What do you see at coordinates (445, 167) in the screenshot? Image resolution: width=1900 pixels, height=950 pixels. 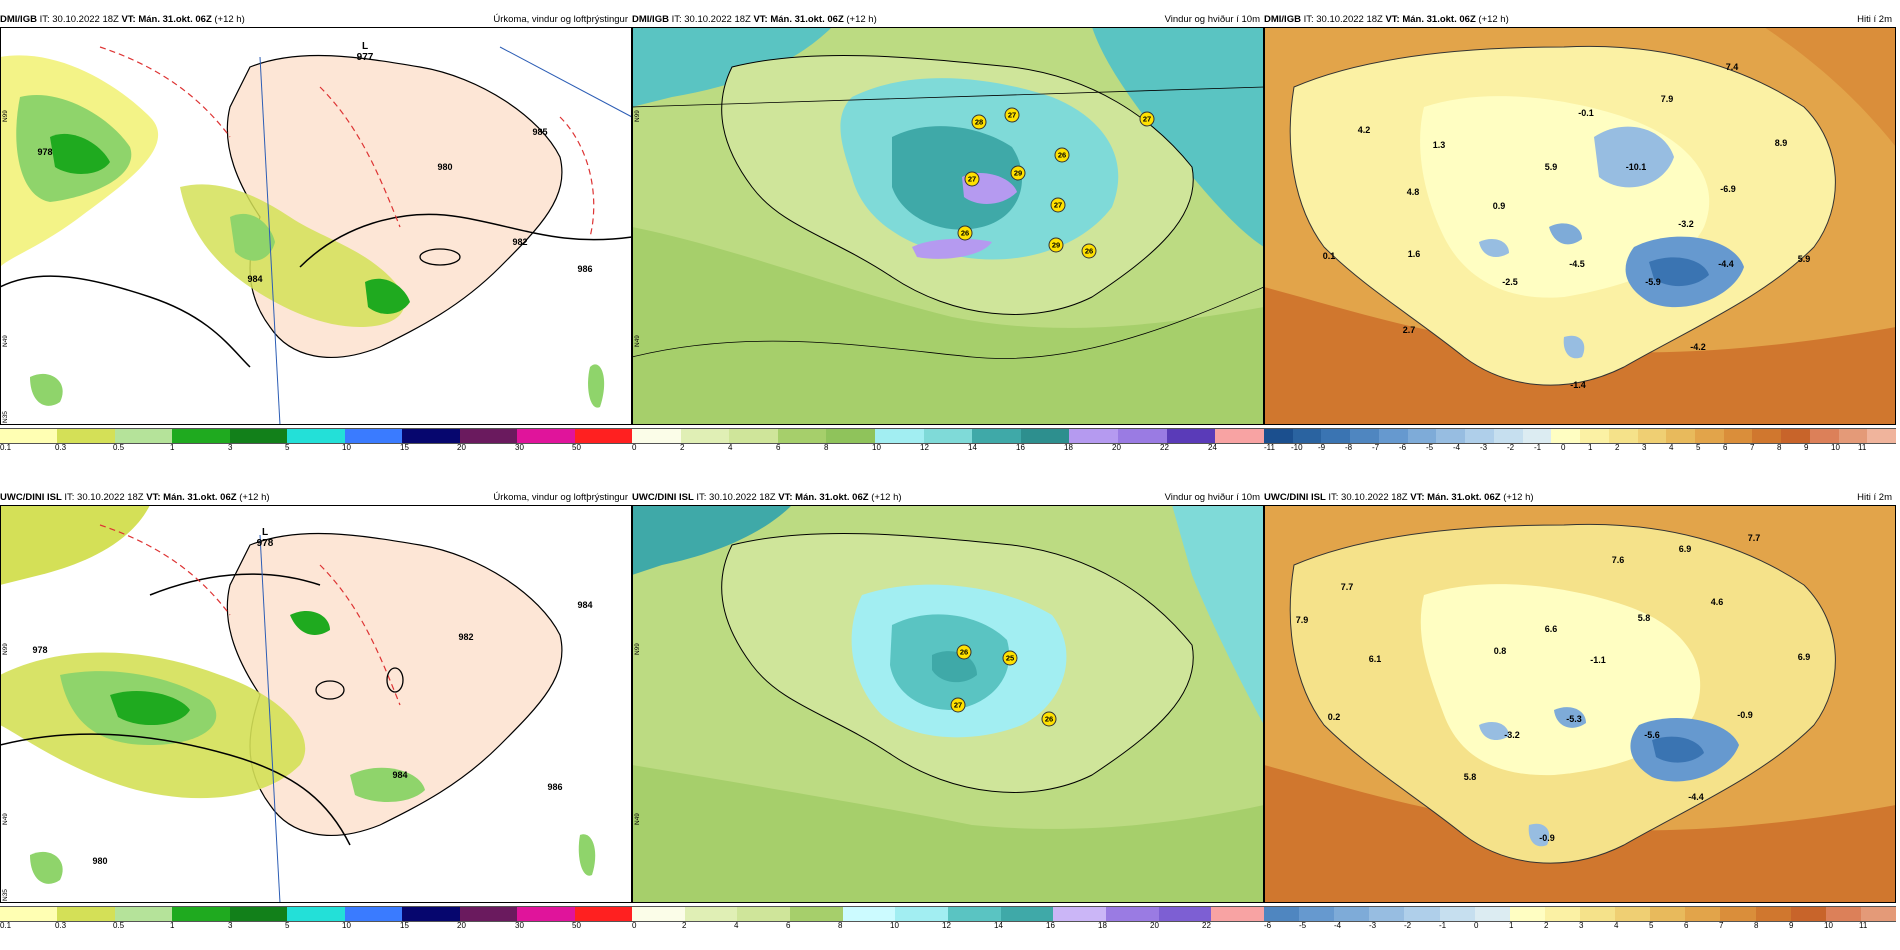 I see `isobar-label: 980` at bounding box center [445, 167].